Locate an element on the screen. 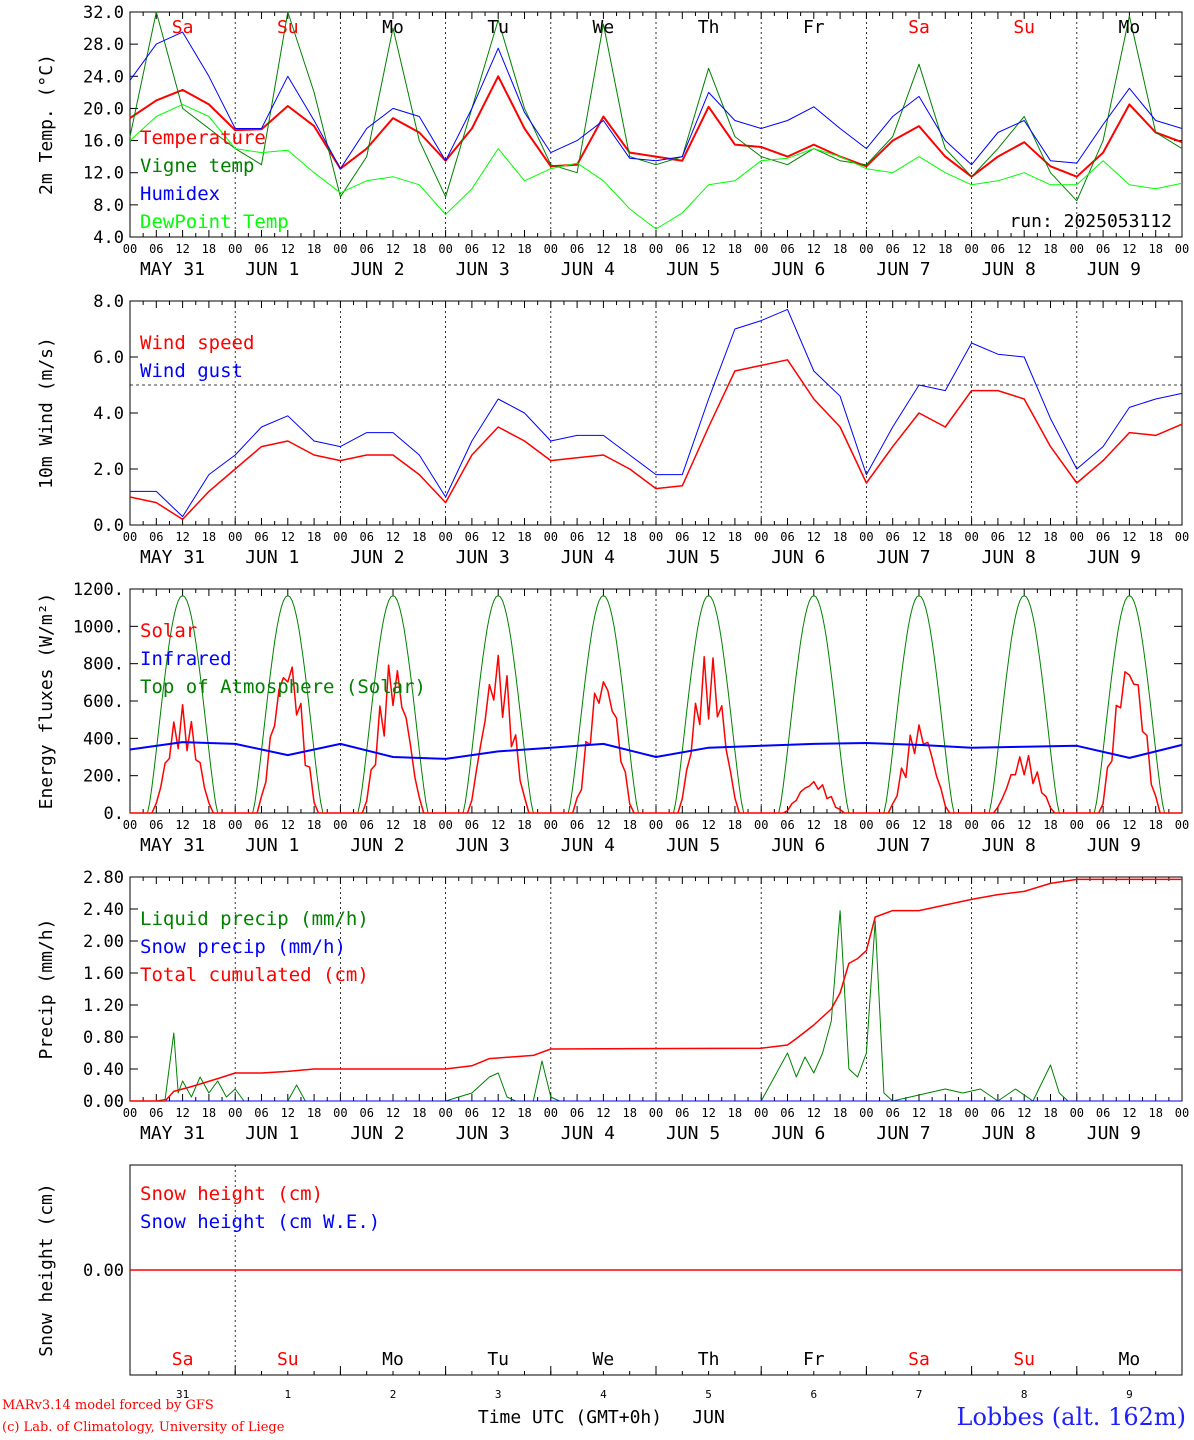 Image resolution: width=1194 pixels, height=1440 pixels. temp-y-title: 2m Temp. (°C) is located at coordinates (46, 124).